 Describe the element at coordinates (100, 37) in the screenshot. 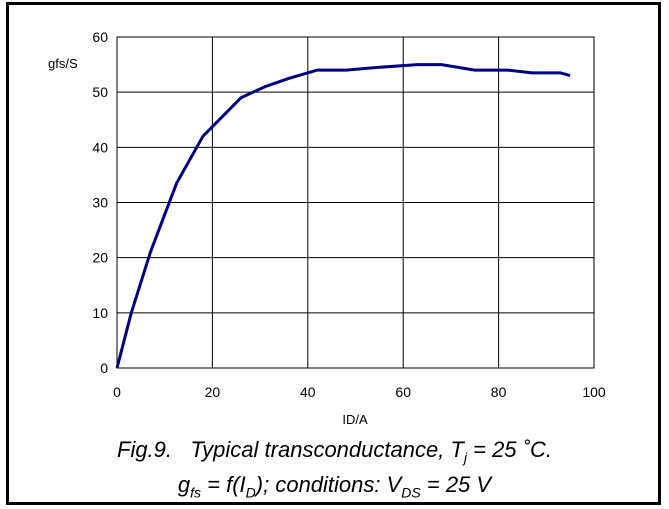

I see `y-tick-label-60: 60` at that location.